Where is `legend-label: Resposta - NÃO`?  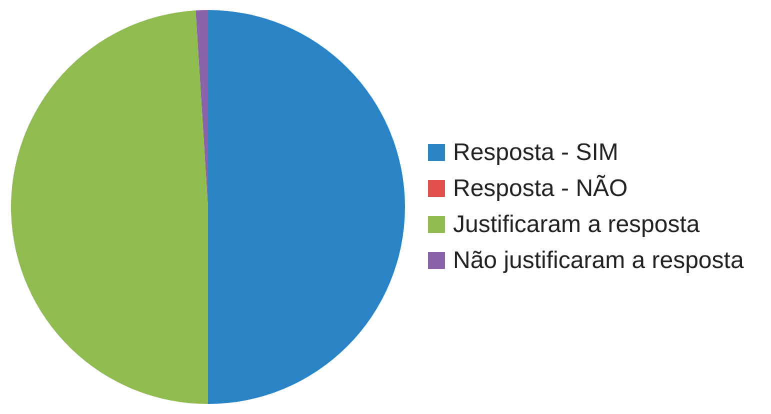 legend-label: Resposta - NÃO is located at coordinates (540, 189).